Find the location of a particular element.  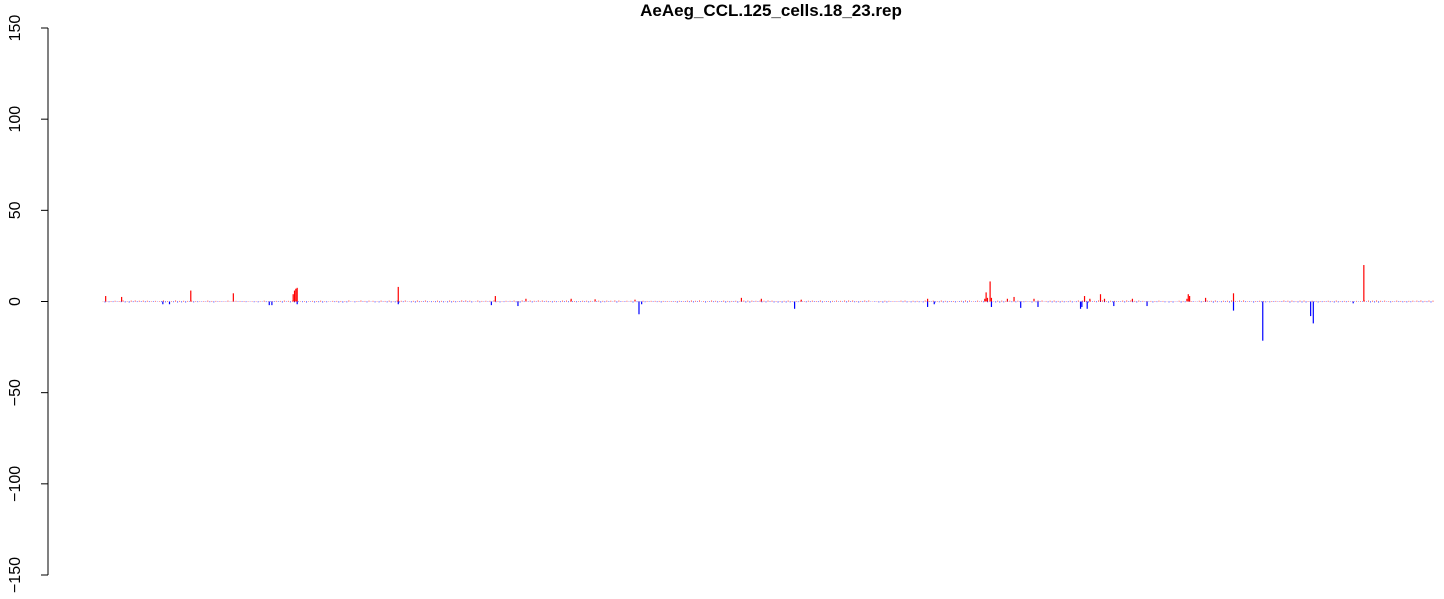

y-tick-label: 0 is located at coordinates (15, 301).